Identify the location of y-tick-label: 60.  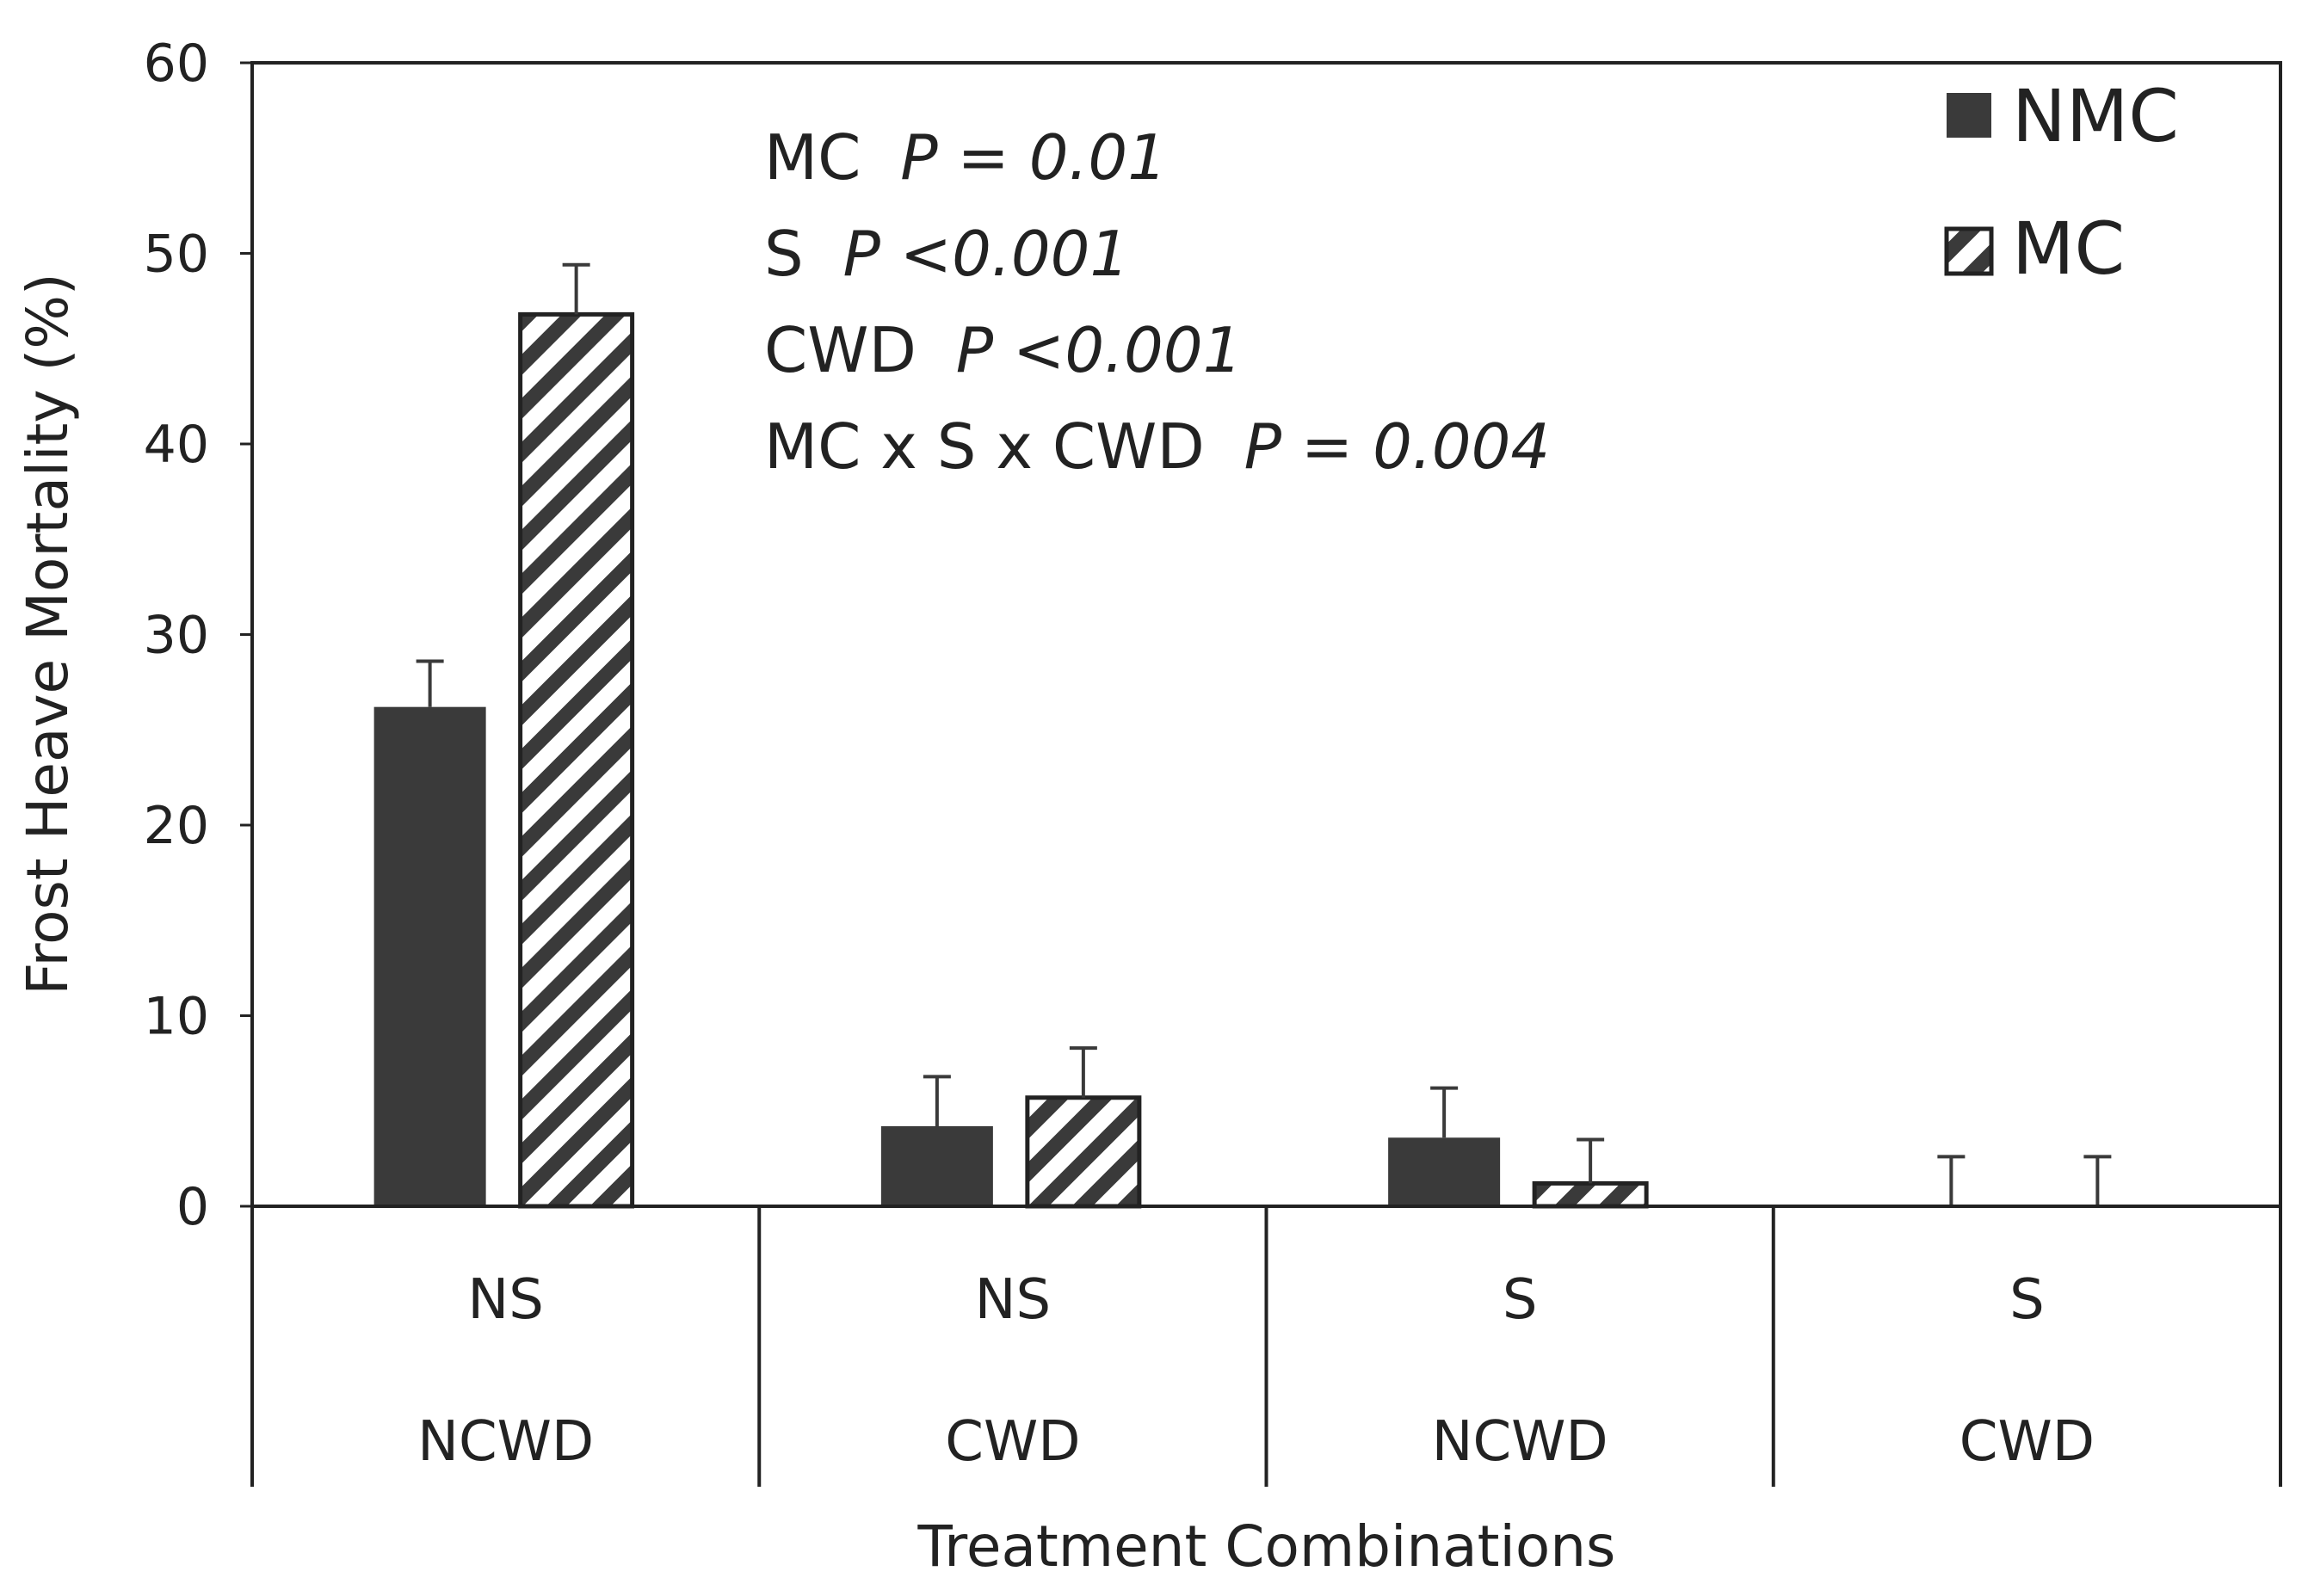
(176, 64).